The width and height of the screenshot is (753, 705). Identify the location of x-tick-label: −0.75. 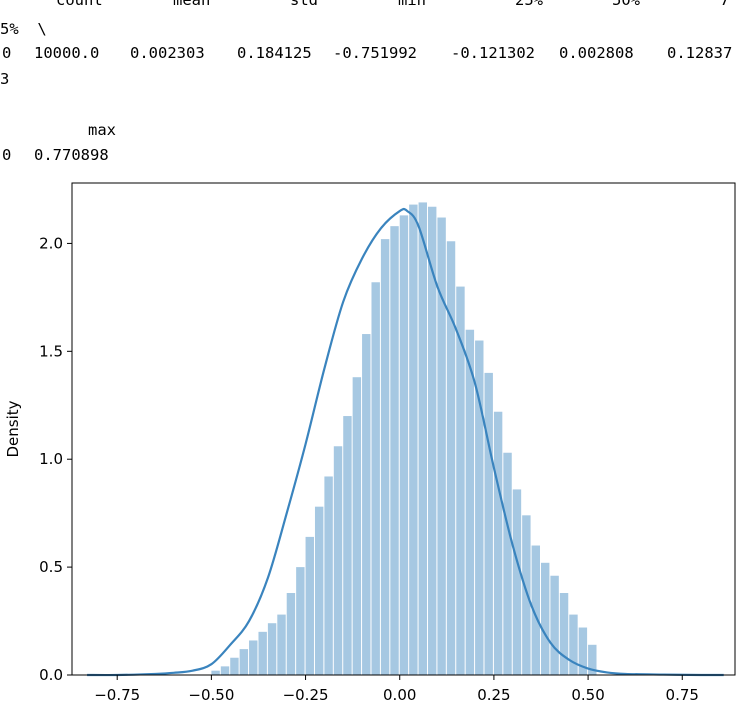
(117, 695).